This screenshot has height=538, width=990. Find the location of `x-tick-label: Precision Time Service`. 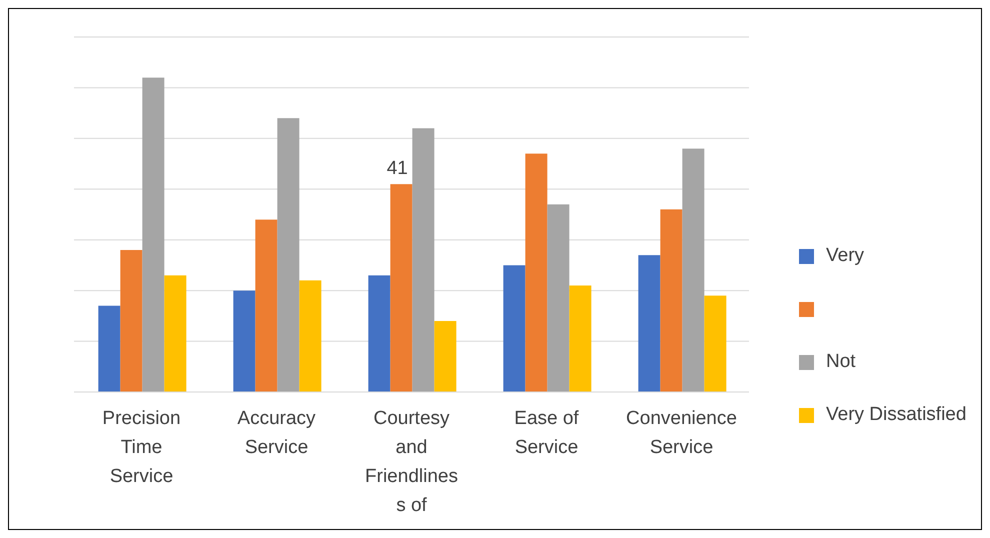

x-tick-label: Precision Time Service is located at coordinates (141, 447).